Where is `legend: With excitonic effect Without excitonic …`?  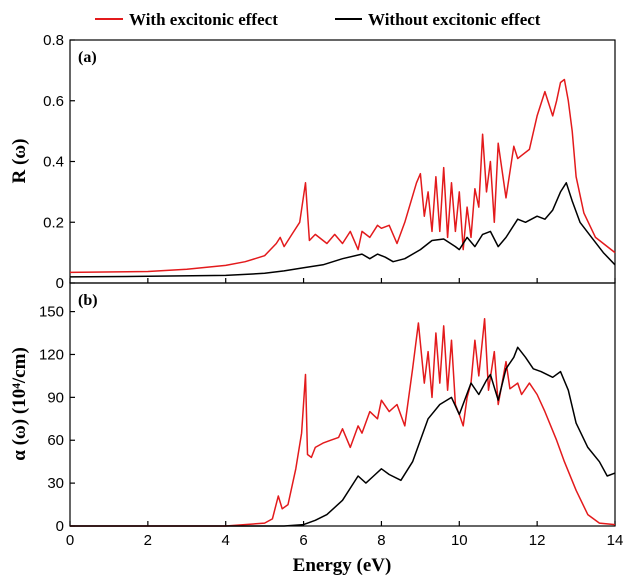 legend: With excitonic effect Without excitonic … is located at coordinates (318, 19).